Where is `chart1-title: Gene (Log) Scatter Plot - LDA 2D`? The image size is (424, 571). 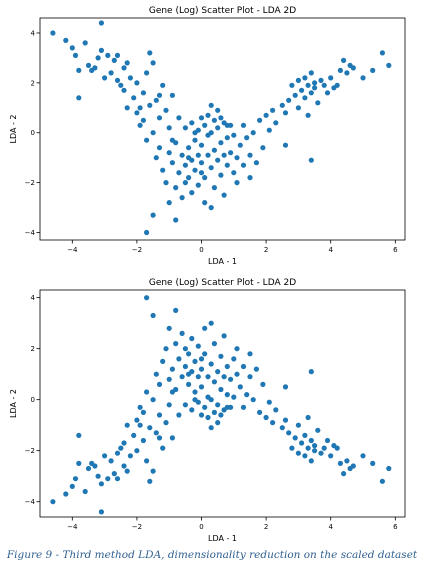
chart1-title: Gene (Log) Scatter Plot - LDA 2D is located at coordinates (222, 11).